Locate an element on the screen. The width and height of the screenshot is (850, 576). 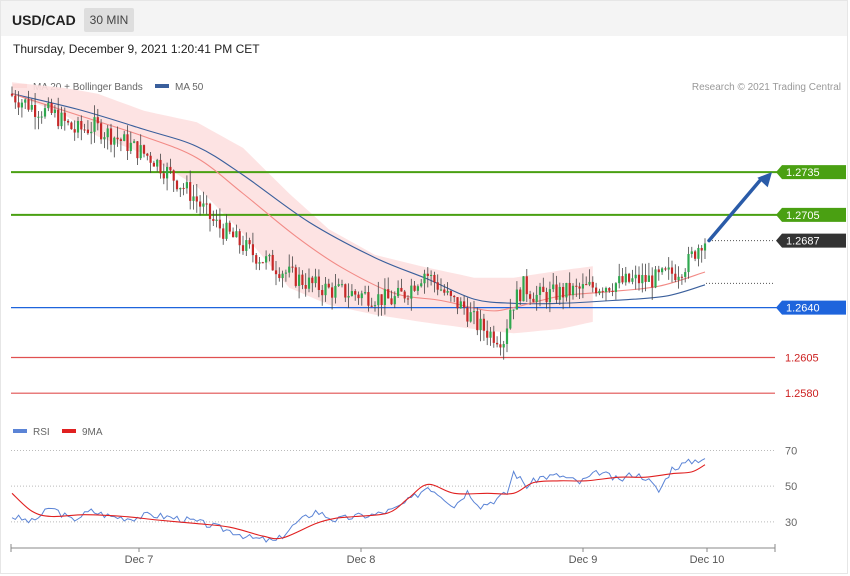
chart-header: USD/CAD 30 MIN is located at coordinates (424, 18).